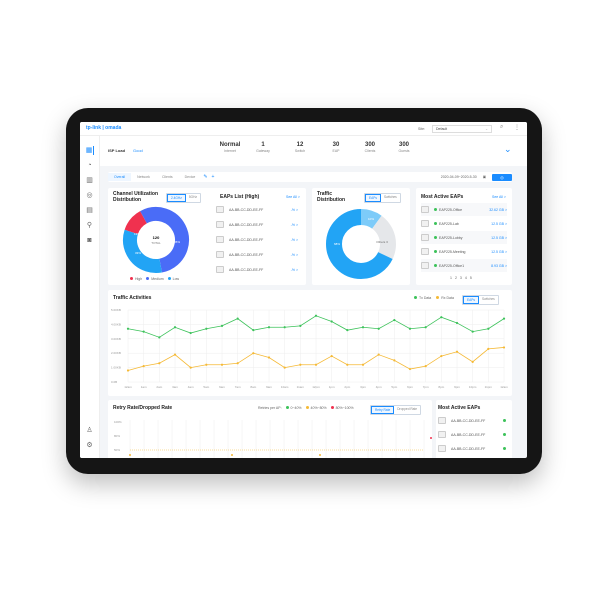  What do you see at coordinates (455, 278) in the screenshot?
I see `page-2: 2` at bounding box center [455, 278].